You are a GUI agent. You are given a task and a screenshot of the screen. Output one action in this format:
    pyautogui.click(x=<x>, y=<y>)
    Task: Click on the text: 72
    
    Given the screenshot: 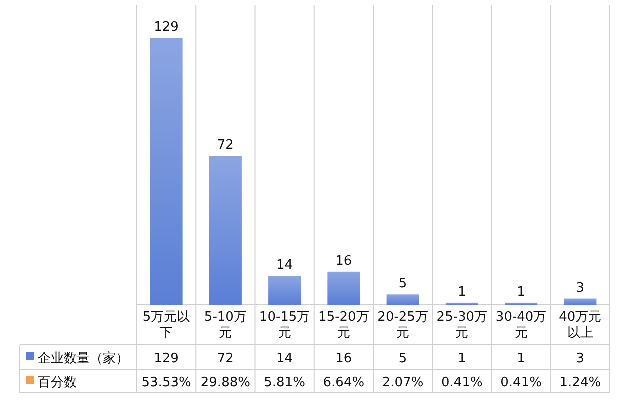 What is the action you would take?
    pyautogui.click(x=225, y=146)
    